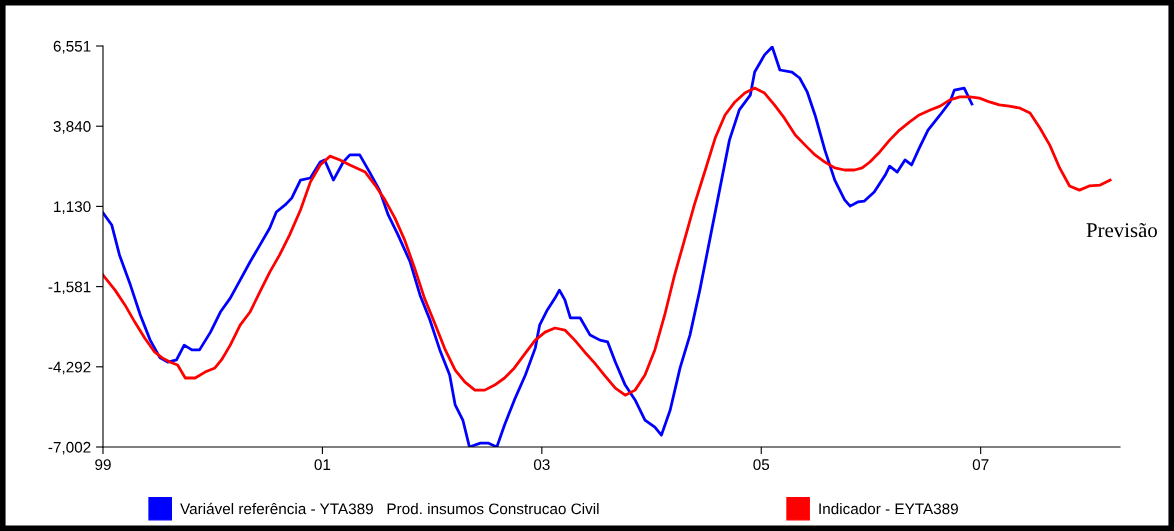 The image size is (1174, 531). I want to click on y-tick-label: -7,002, so click(69, 448).